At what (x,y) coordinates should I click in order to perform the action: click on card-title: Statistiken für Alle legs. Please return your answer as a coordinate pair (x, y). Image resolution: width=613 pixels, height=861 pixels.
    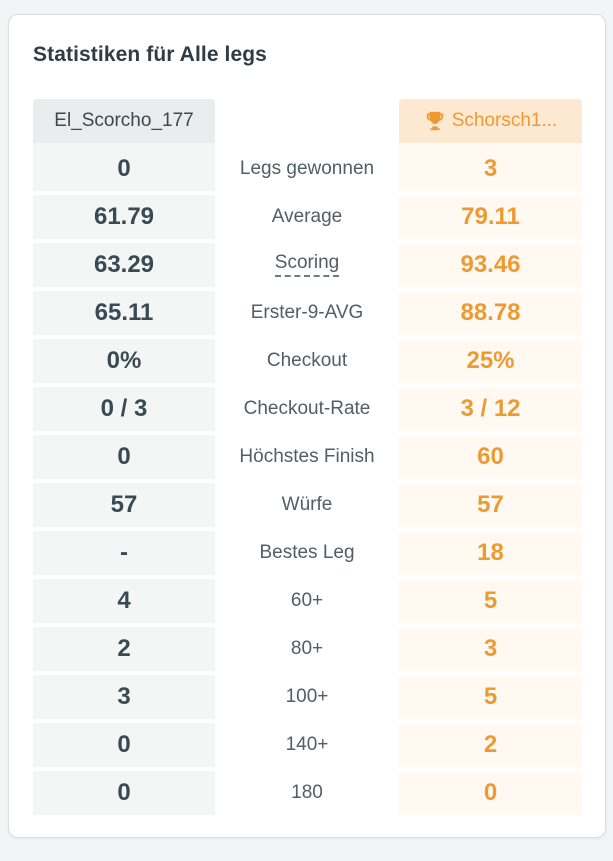
    Looking at the image, I should click on (150, 54).